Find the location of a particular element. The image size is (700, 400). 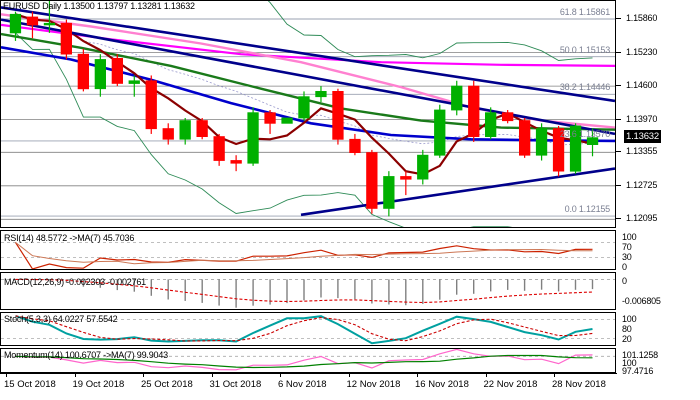

rsi-ma-line is located at coordinates (304, 253).